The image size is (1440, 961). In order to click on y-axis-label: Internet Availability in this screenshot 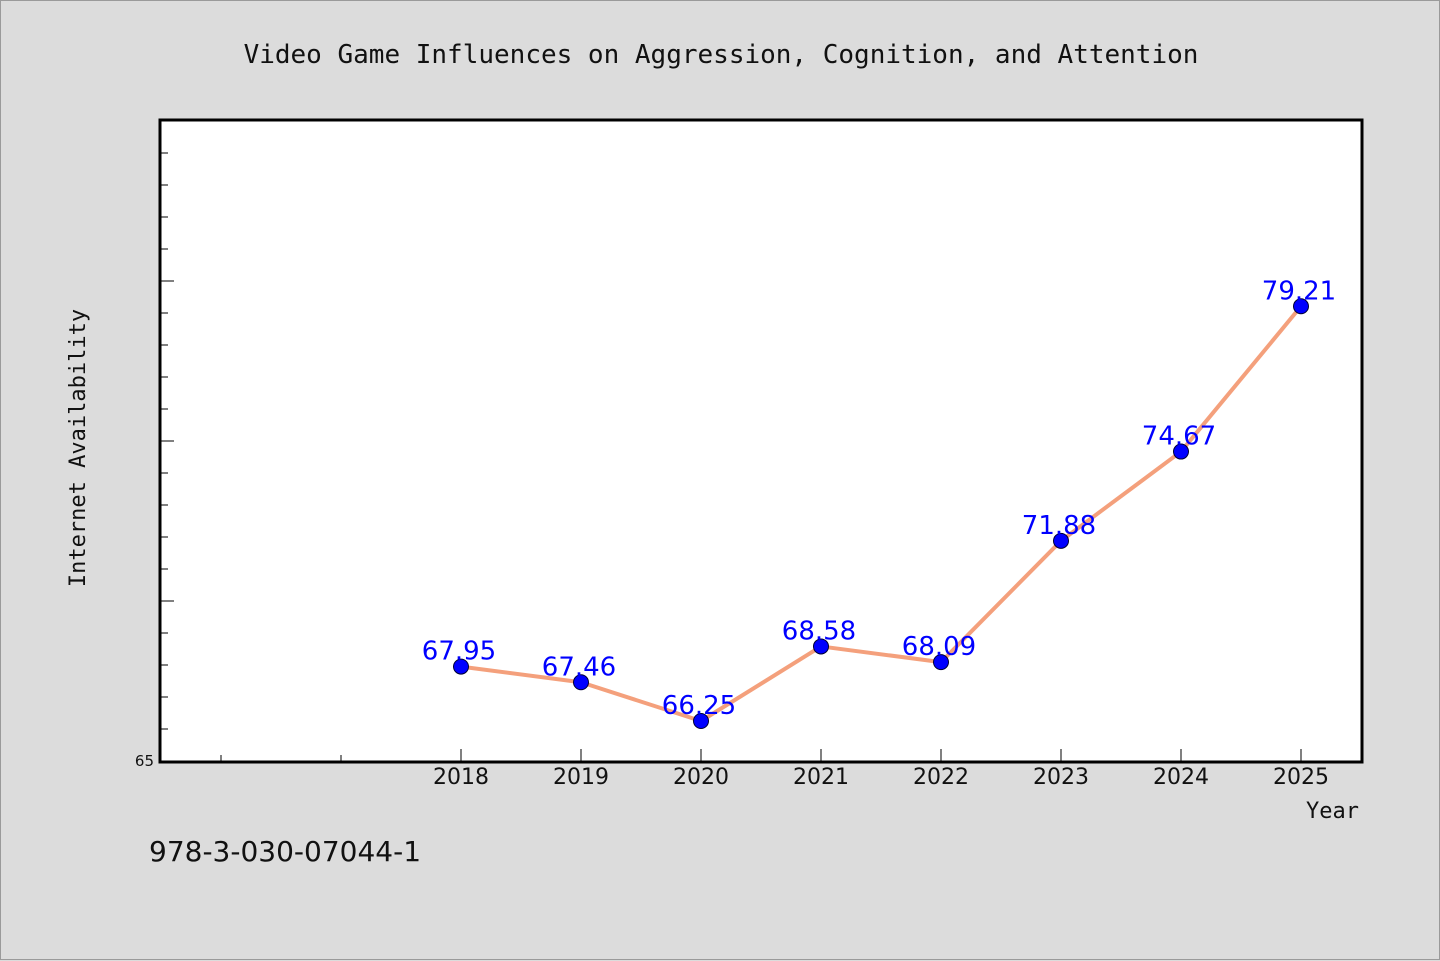, I will do `click(78, 448)`.